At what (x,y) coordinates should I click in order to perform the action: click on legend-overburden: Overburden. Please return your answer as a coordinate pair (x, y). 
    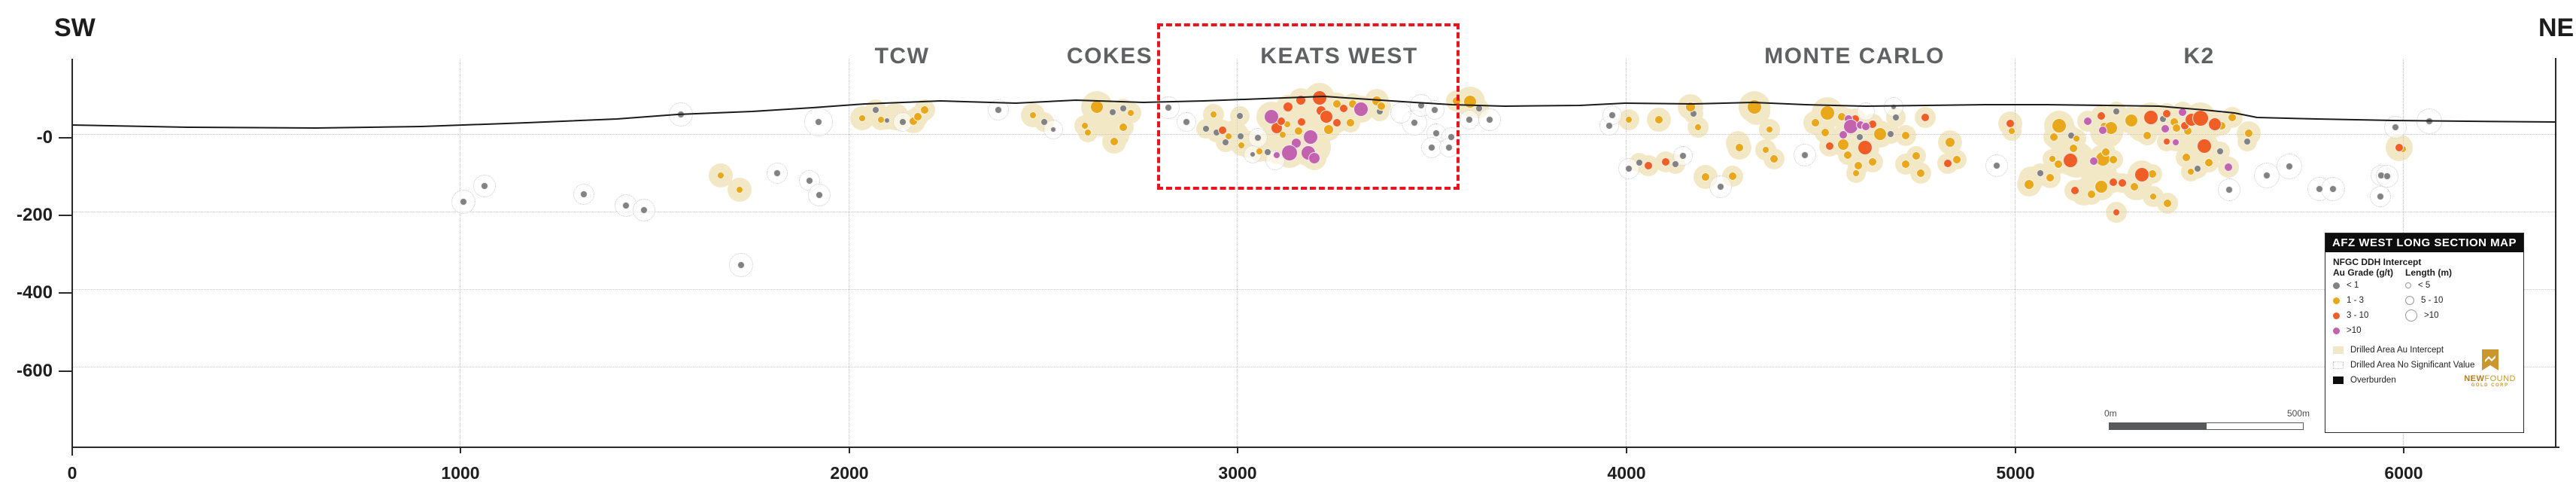
    Looking at the image, I should click on (2425, 380).